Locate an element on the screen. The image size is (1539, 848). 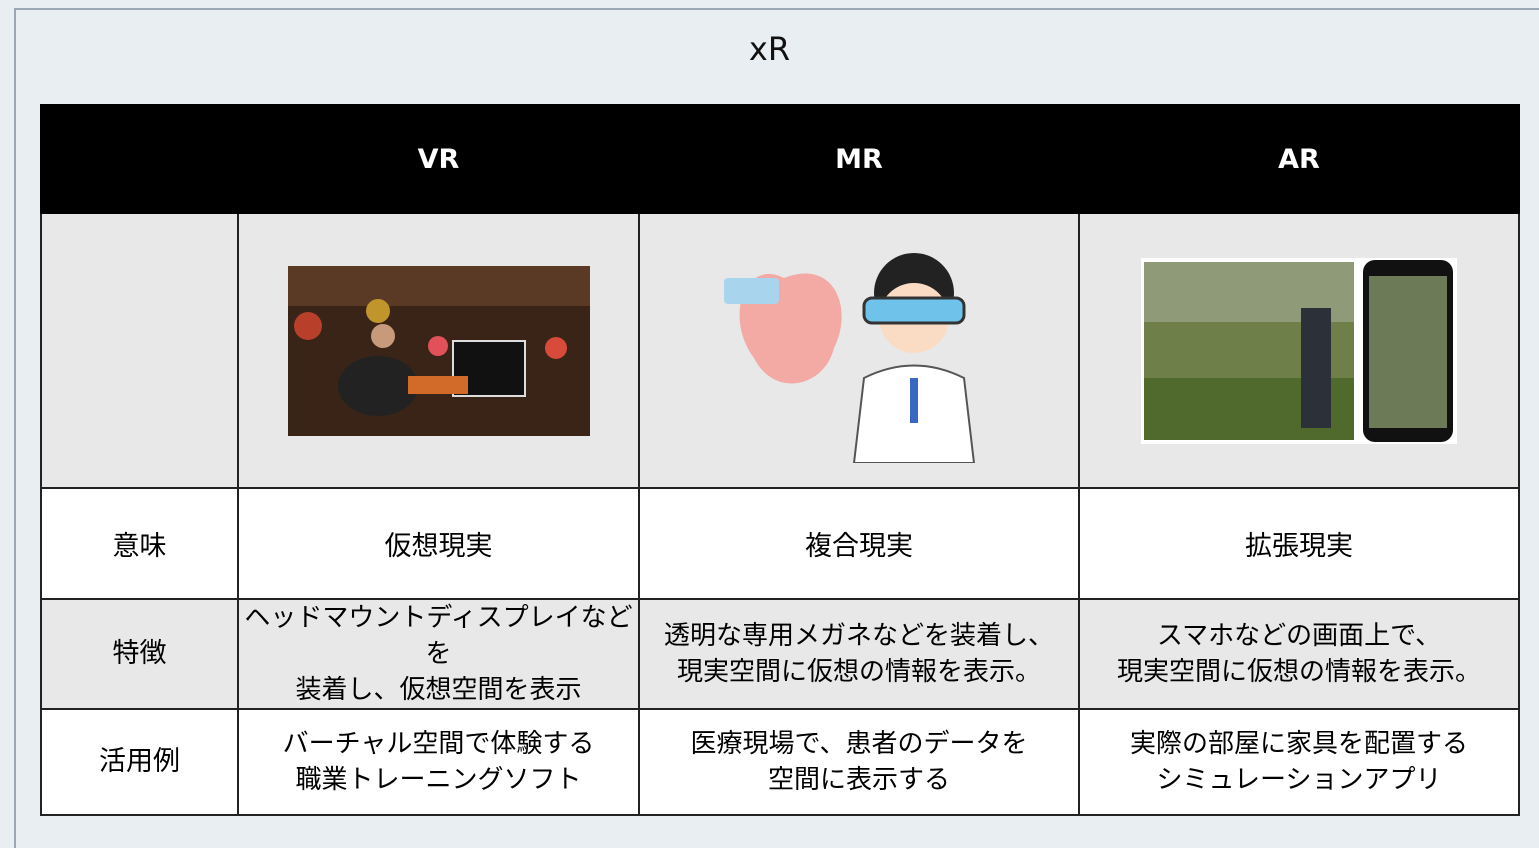
cell: 仮想現実 is located at coordinates (438, 543).